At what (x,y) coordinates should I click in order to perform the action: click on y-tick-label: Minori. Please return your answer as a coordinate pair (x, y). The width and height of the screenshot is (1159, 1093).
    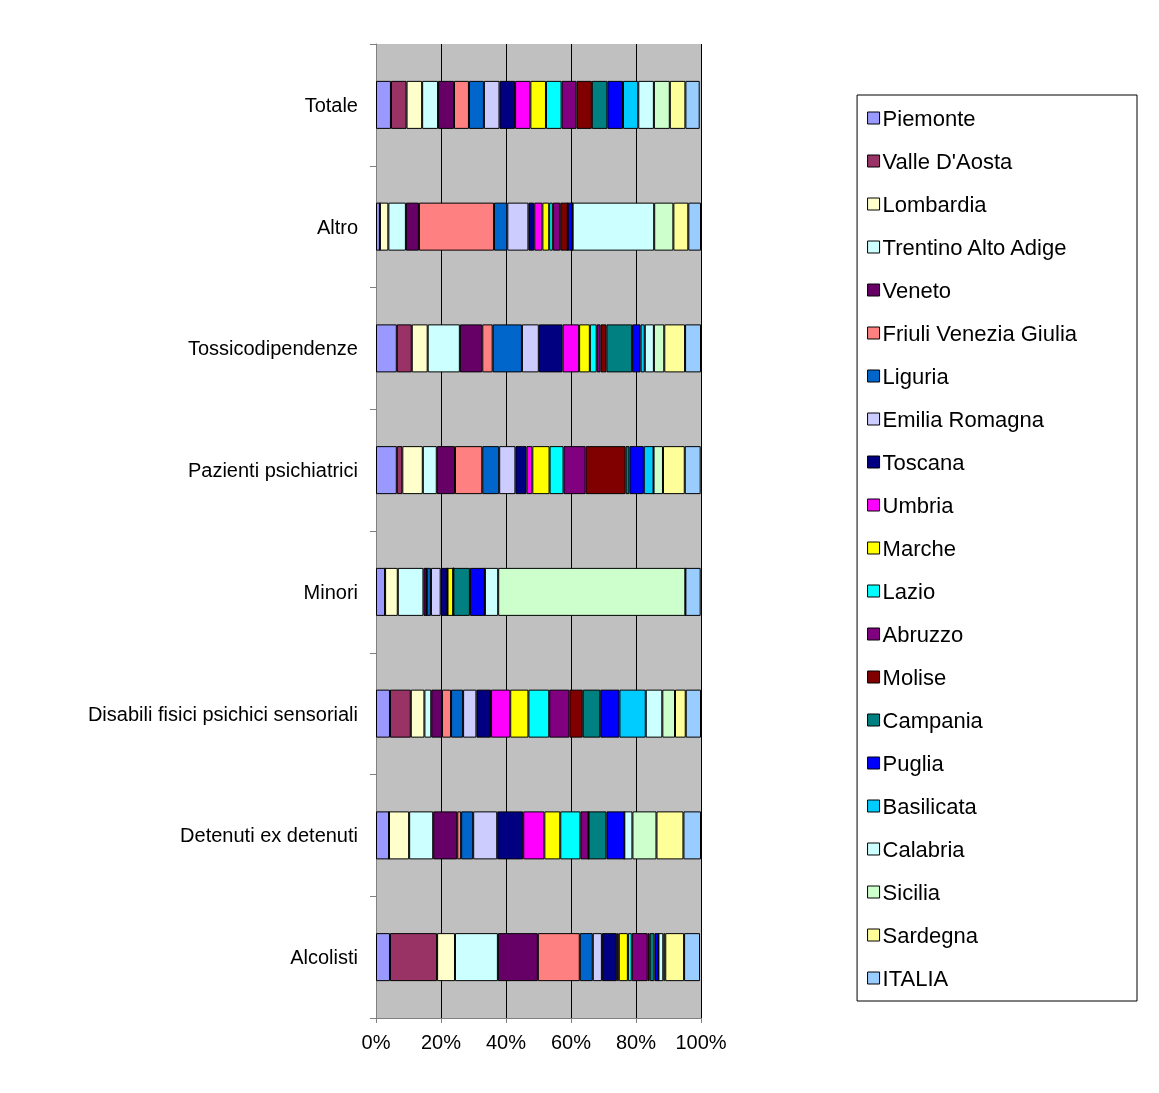
    Looking at the image, I should click on (330, 591).